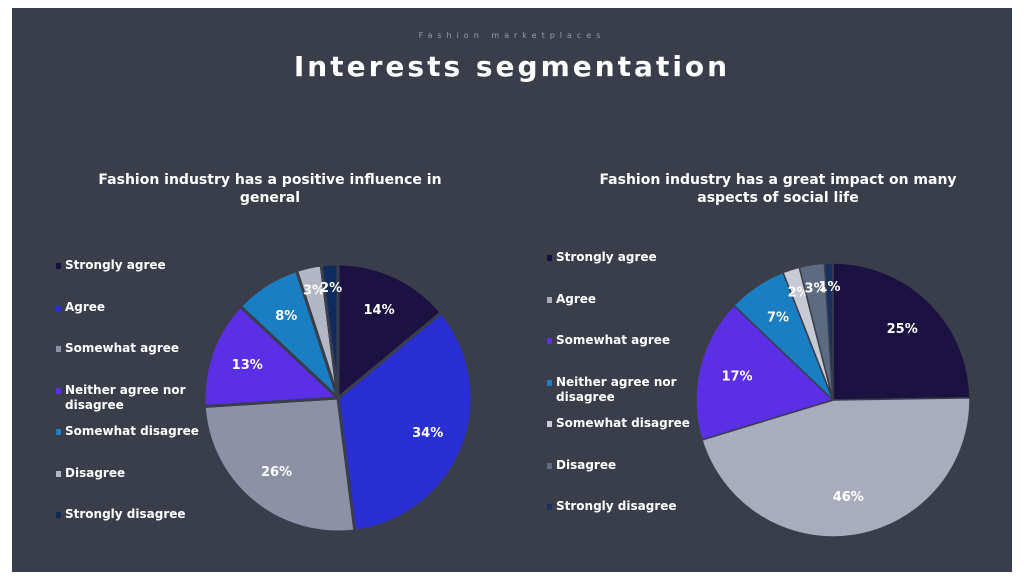  Describe the element at coordinates (379, 310) in the screenshot. I see `data-label: 14%` at that location.